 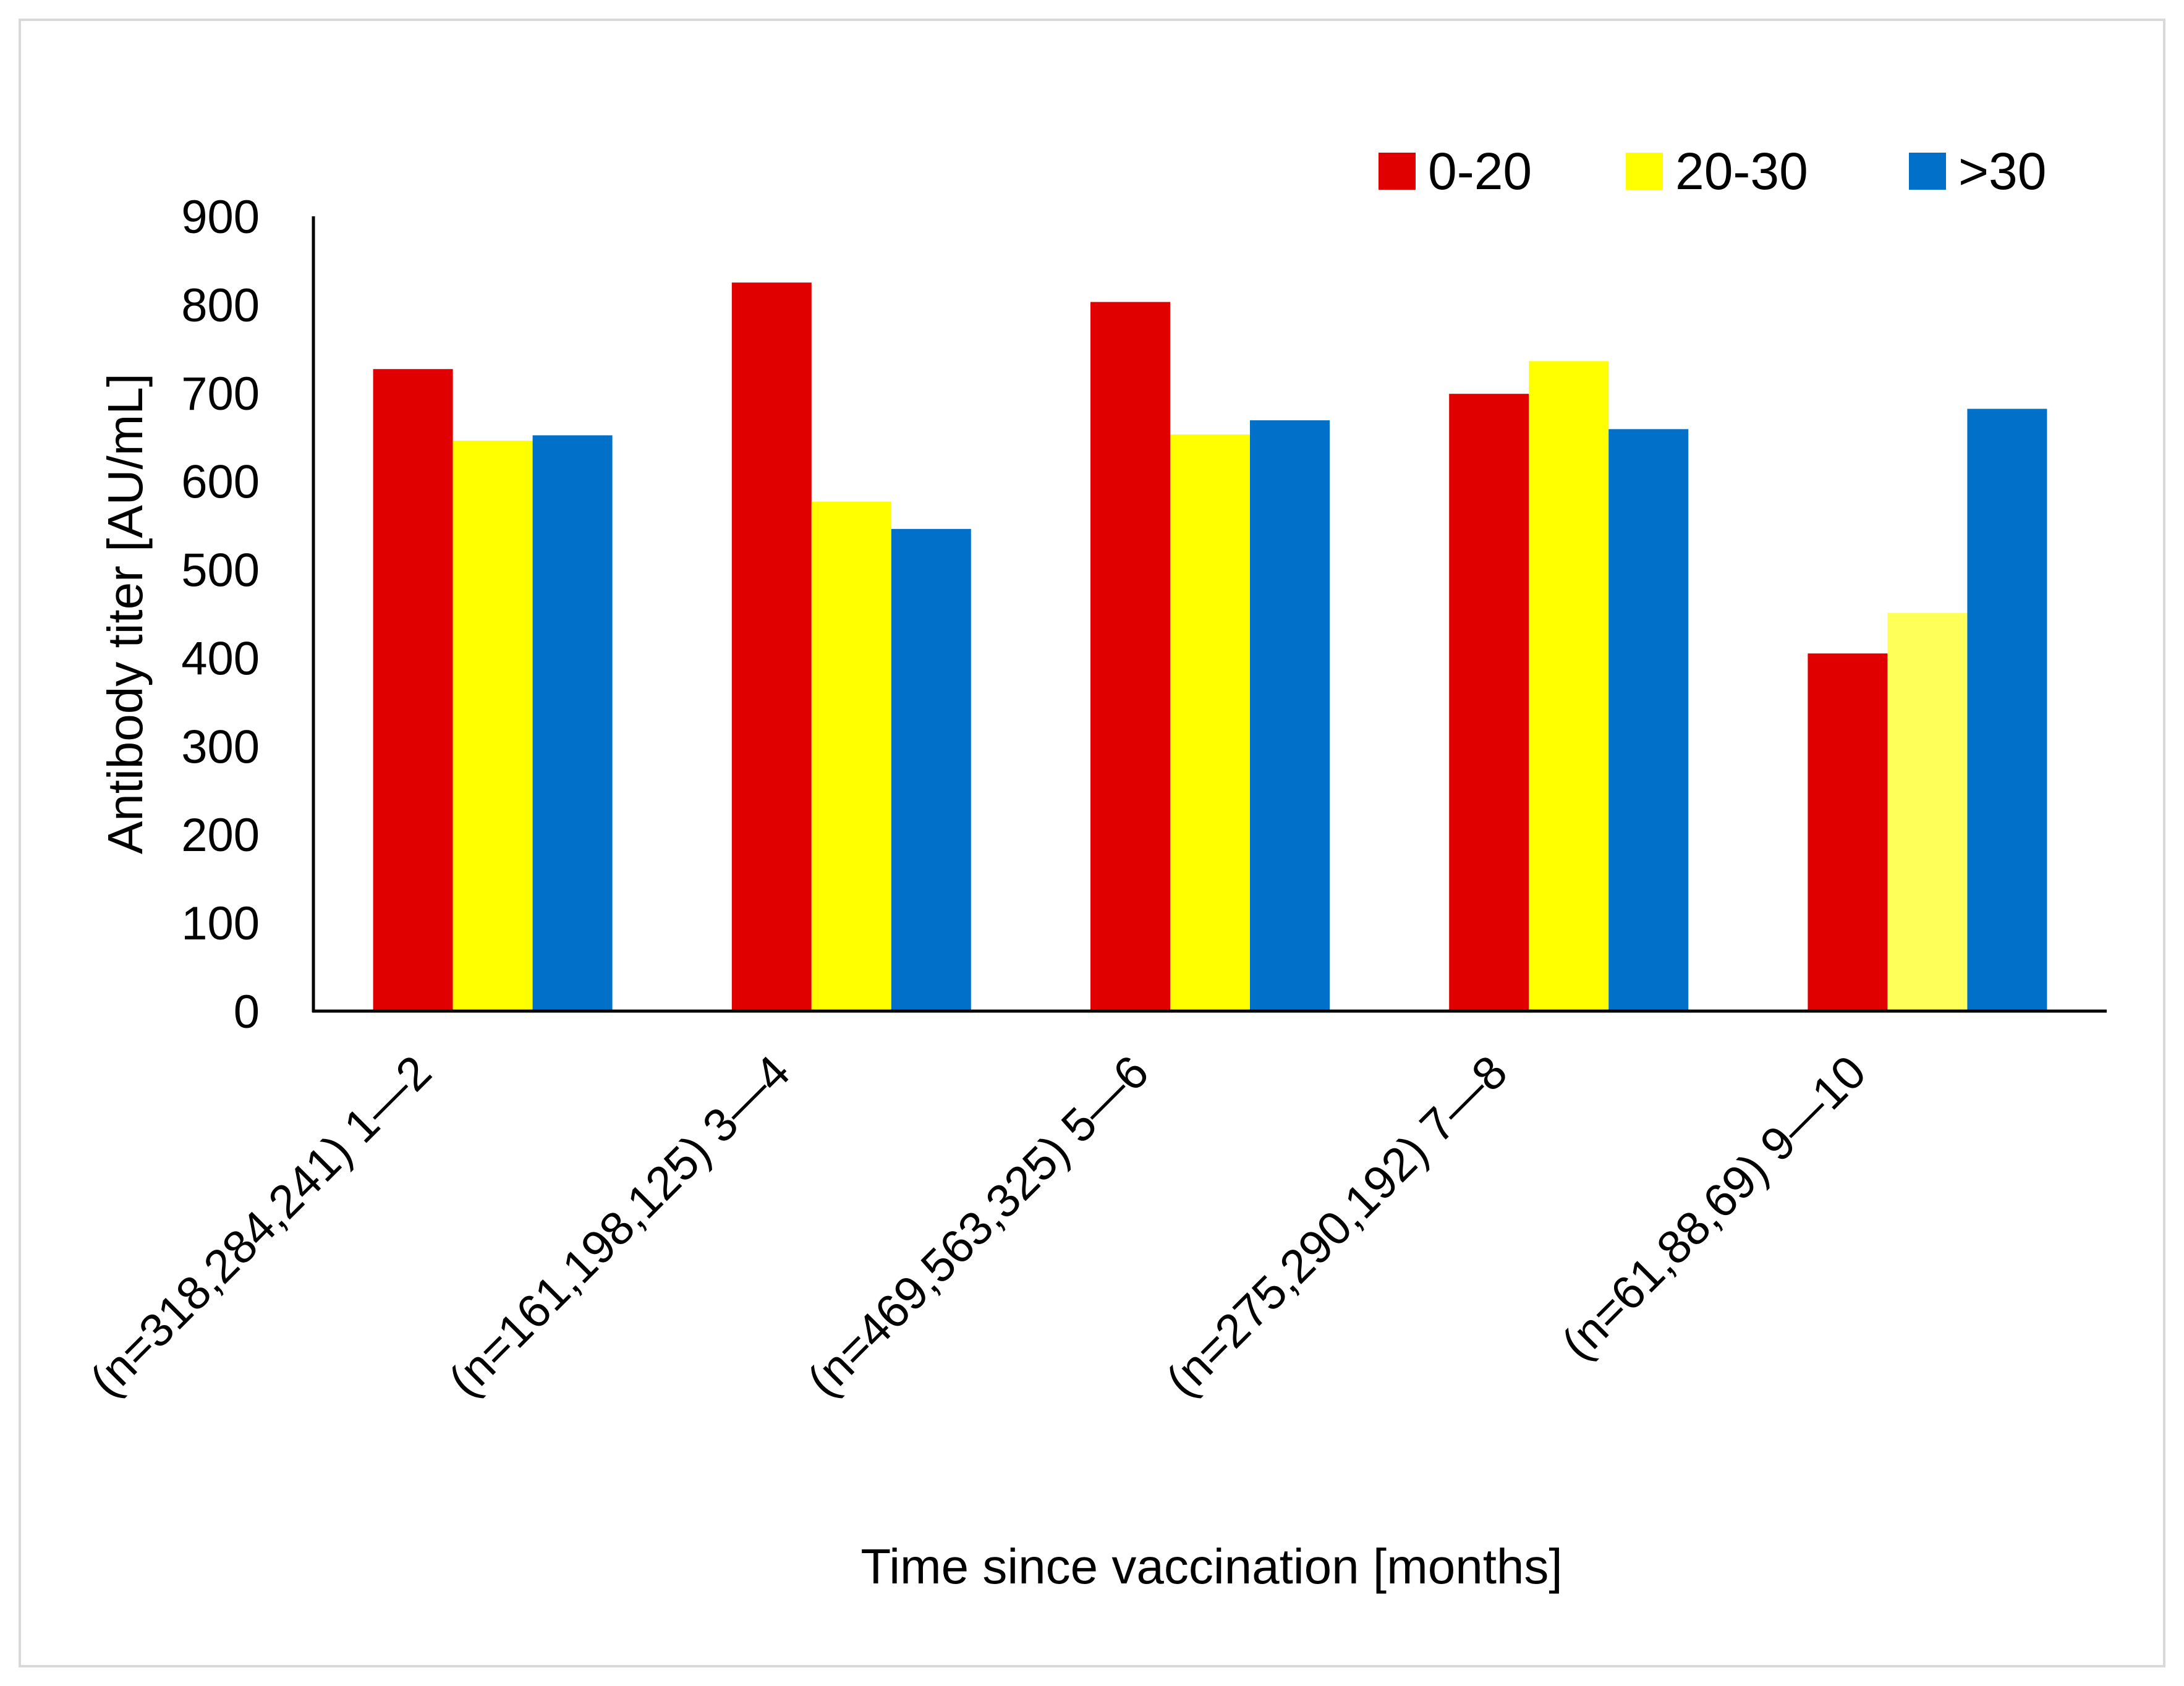 I want to click on x-axis-title: Time since vaccination [months], so click(x=1211, y=1566).